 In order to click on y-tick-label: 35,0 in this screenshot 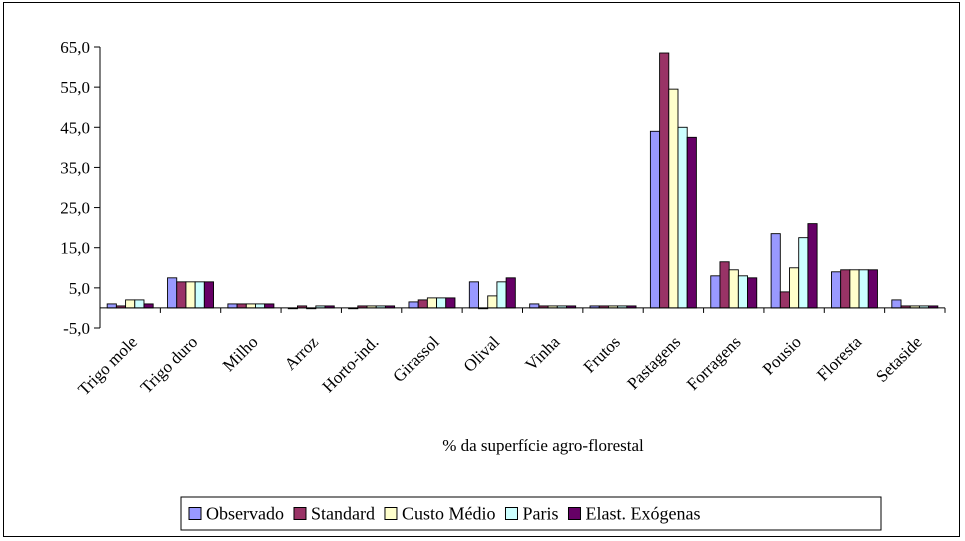, I will do `click(75, 167)`.